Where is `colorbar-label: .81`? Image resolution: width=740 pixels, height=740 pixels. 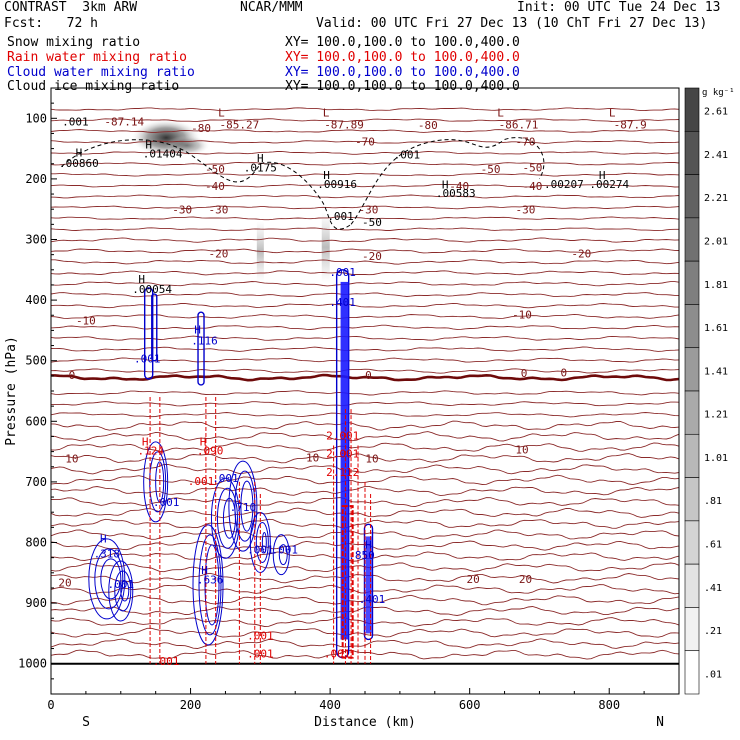 colorbar-label: .81 is located at coordinates (713, 501).